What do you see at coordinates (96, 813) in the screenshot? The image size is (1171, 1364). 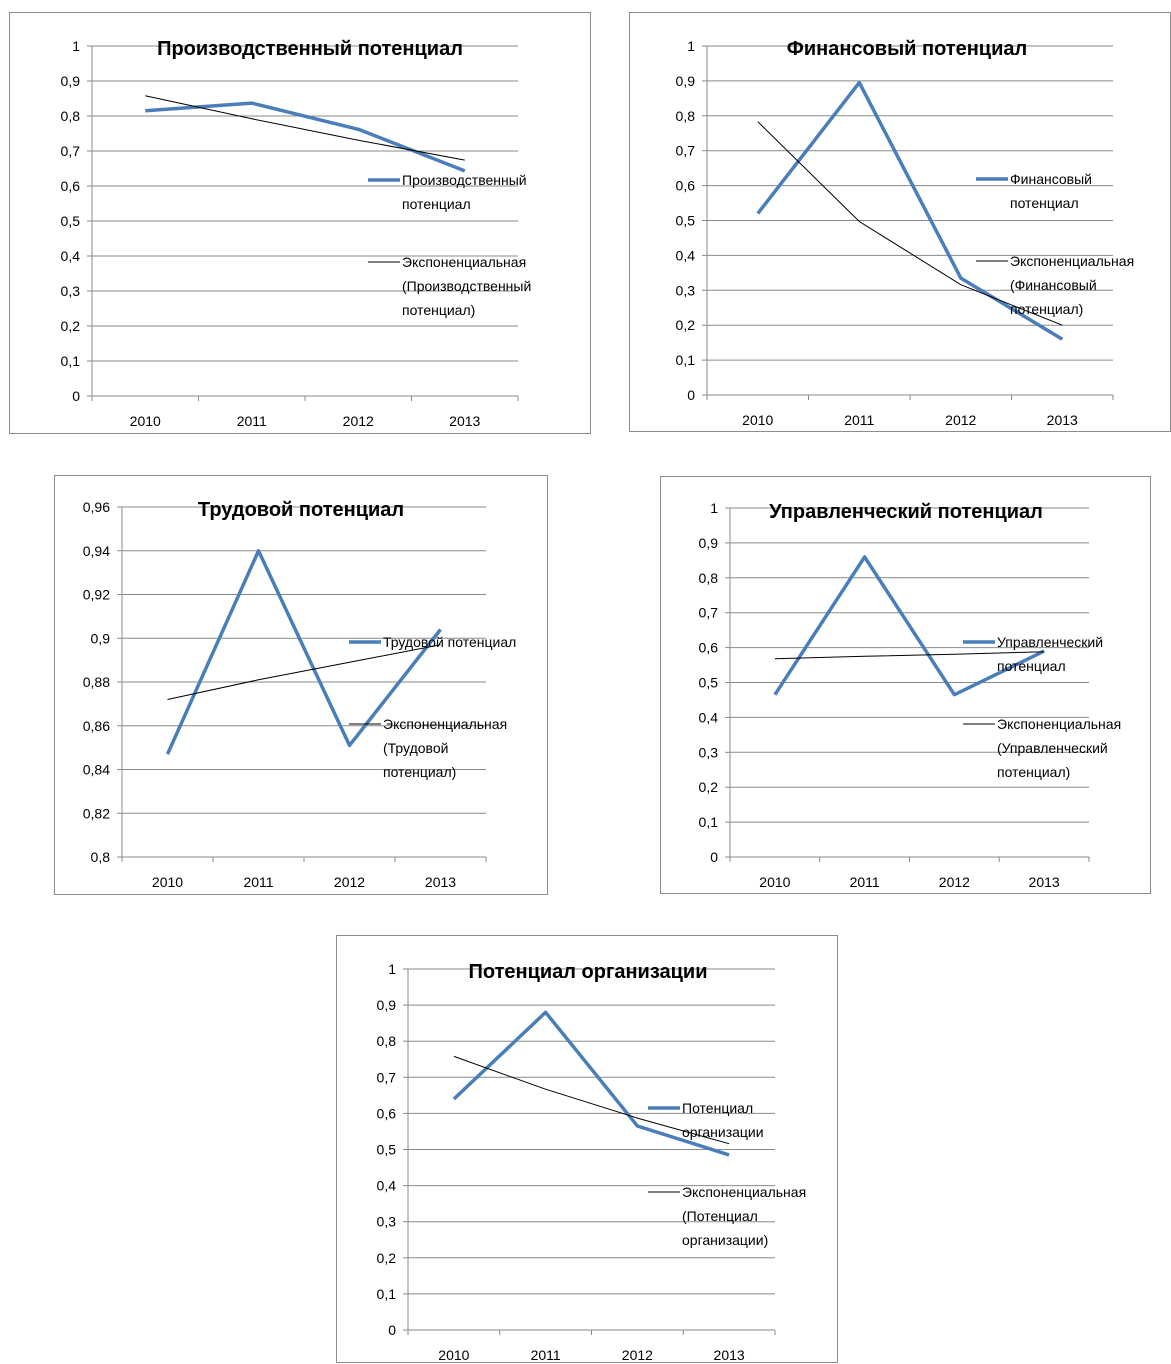 I see `y-tick-label: 0,82` at bounding box center [96, 813].